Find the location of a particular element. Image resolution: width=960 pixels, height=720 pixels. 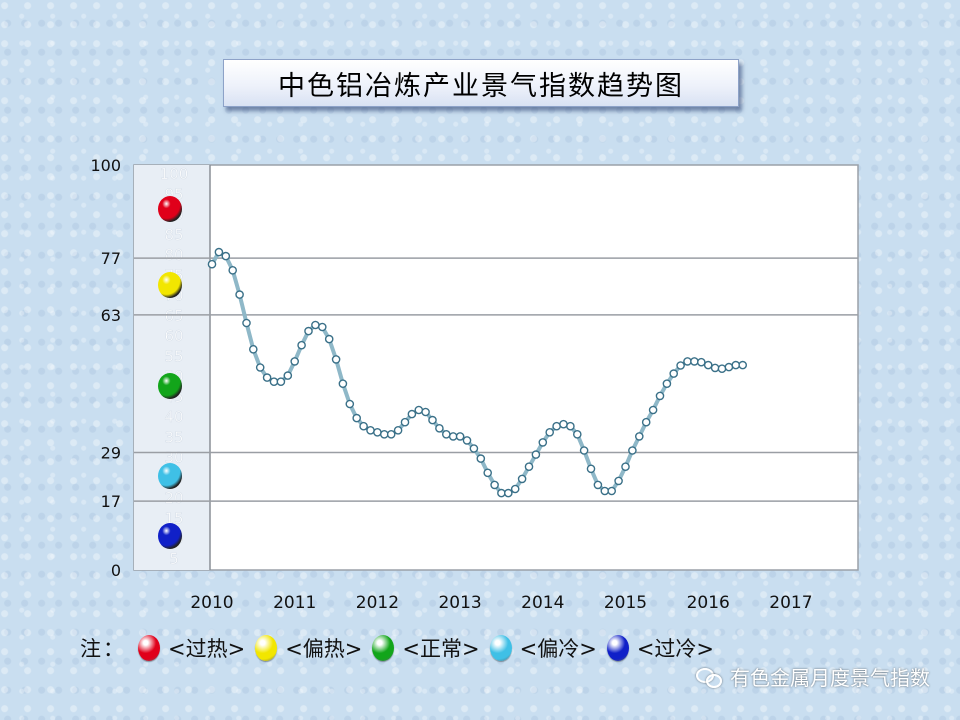

blue-ball-icon is located at coordinates (617, 648).